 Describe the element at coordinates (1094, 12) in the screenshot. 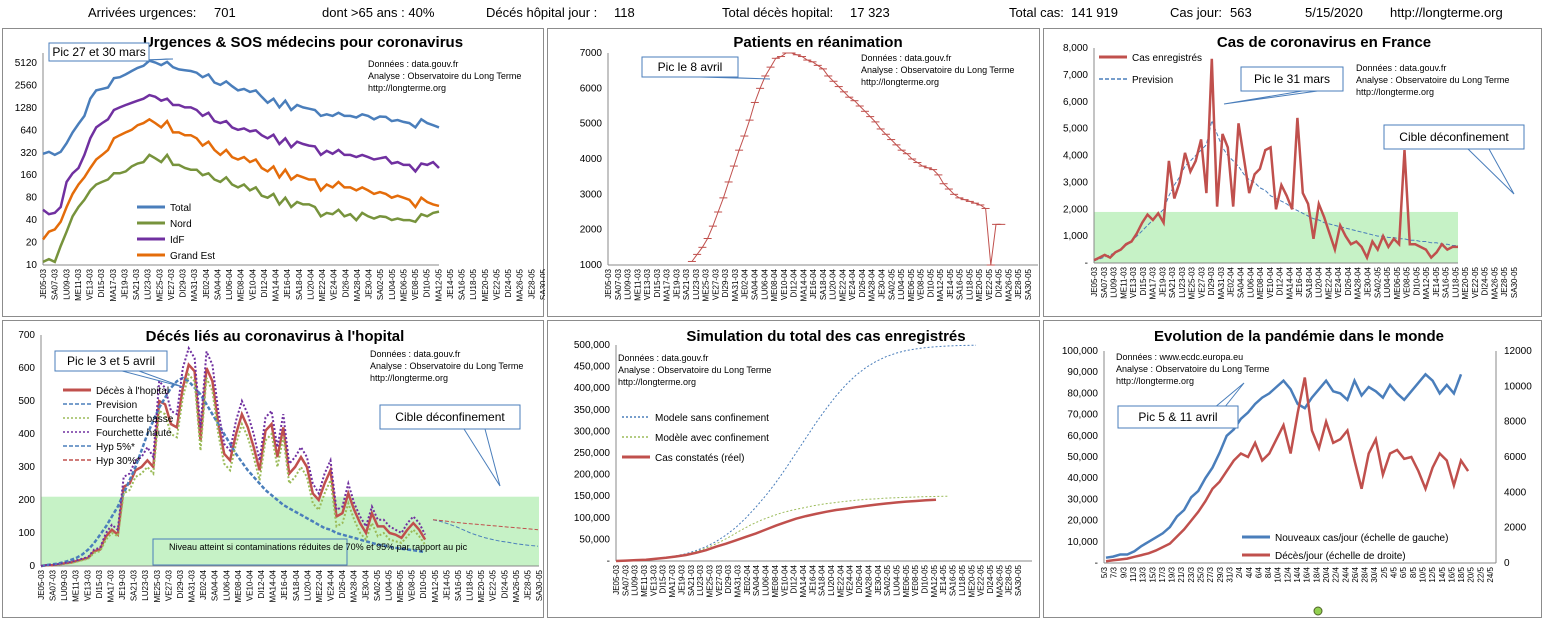

I see `total-cas-value: 141 919` at that location.